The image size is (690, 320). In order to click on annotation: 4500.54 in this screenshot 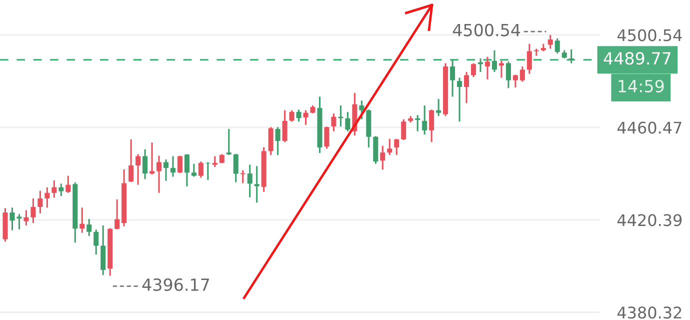, I will do `click(486, 30)`.